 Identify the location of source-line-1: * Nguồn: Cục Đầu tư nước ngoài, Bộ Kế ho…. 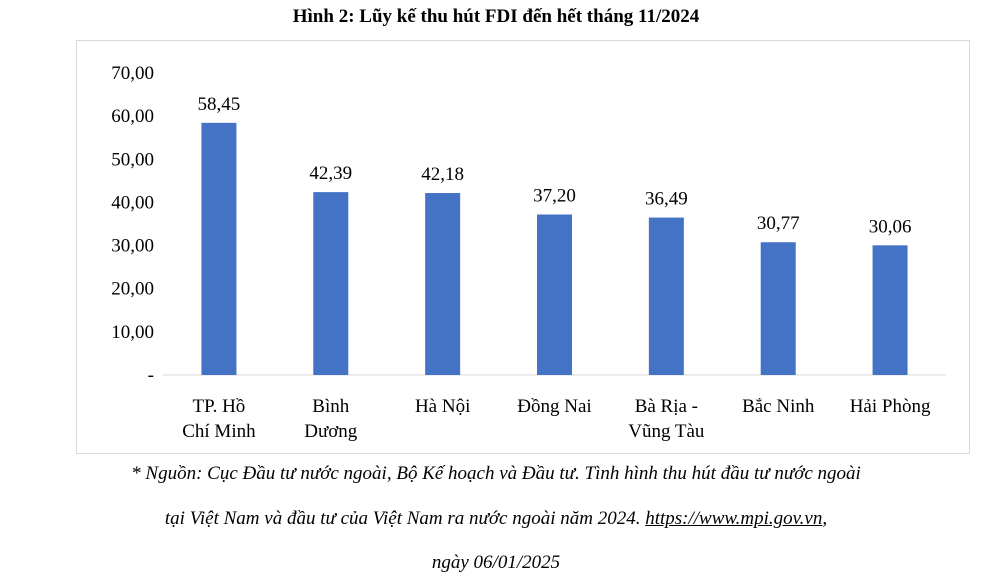
(496, 473).